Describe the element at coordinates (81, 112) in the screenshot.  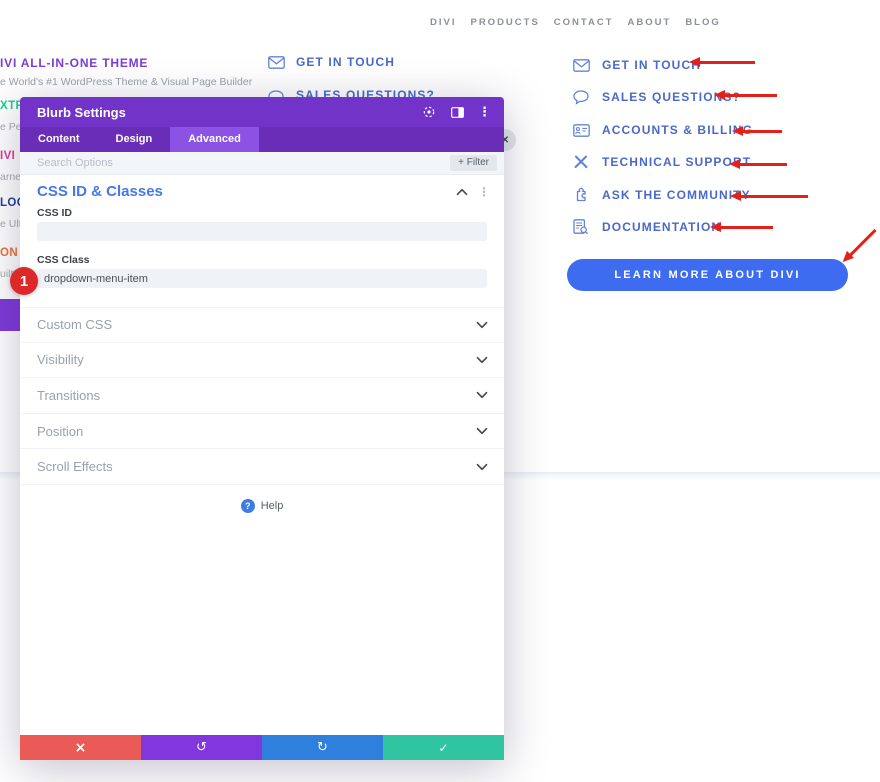
I see `modal-title: Blurb Settings` at that location.